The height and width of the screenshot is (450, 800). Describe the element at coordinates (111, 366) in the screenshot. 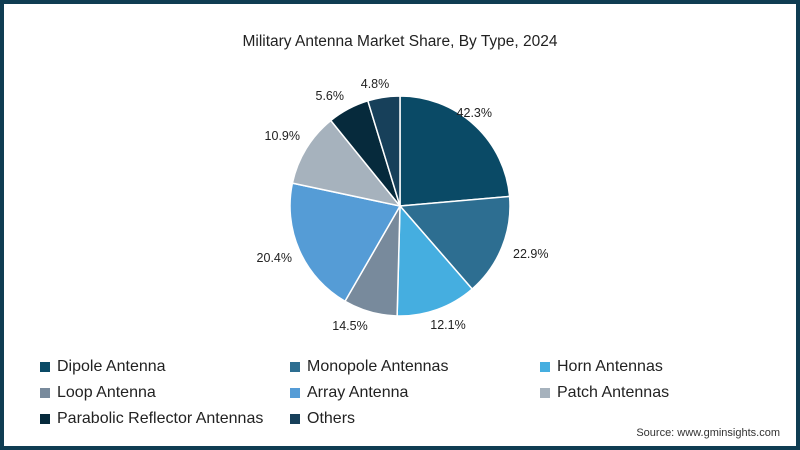

I see `legend-label: Dipole Antenna` at that location.